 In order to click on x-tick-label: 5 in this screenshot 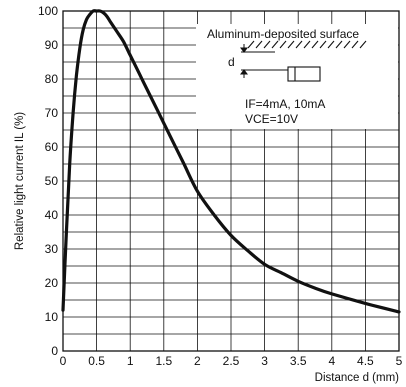, I will do `click(399, 361)`.